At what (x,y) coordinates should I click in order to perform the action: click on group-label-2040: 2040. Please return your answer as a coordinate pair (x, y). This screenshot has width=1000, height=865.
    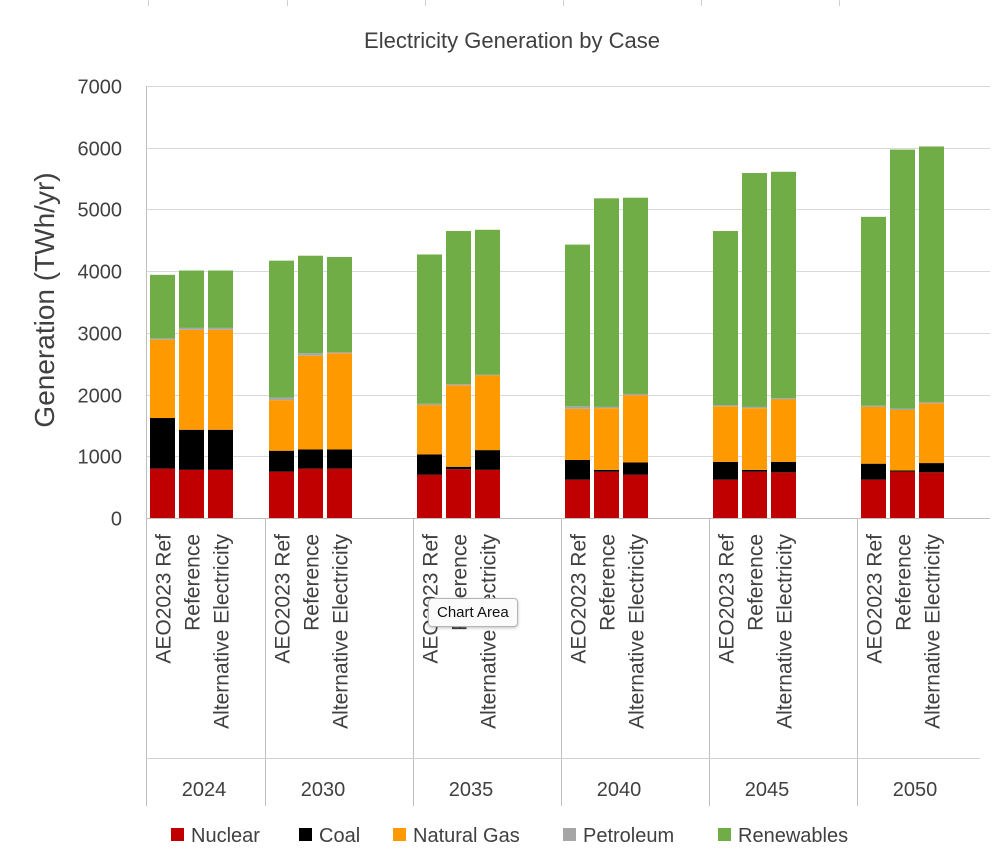
    Looking at the image, I should click on (619, 790).